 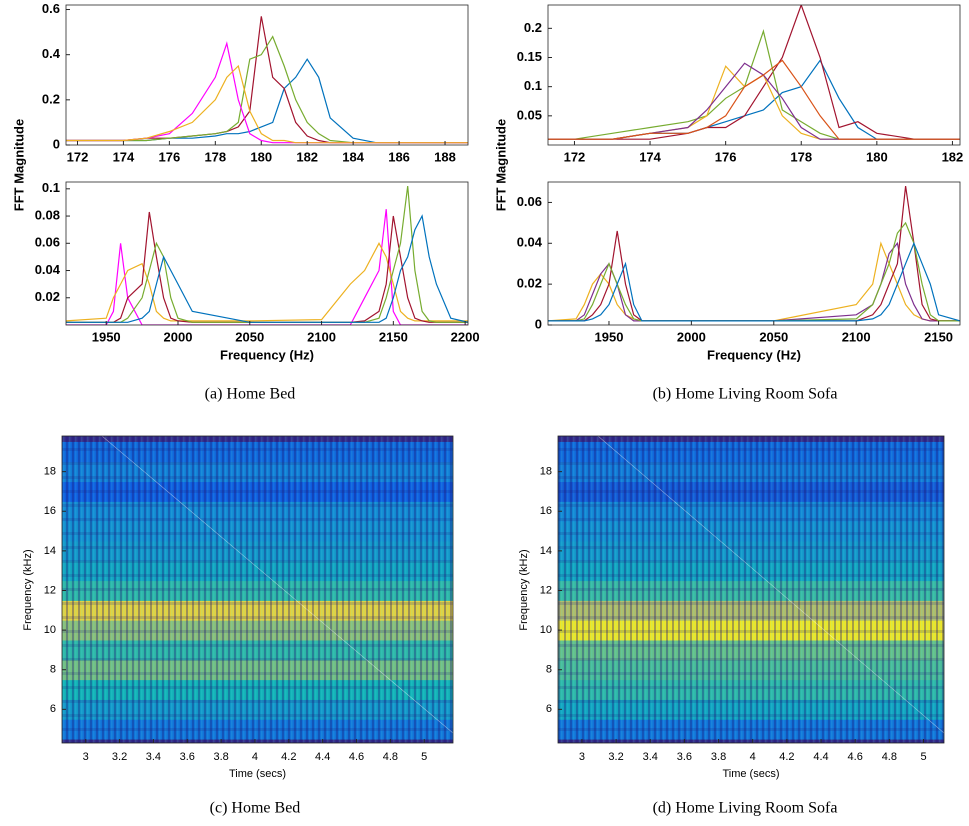 I want to click on x-tick-label: 5, so click(x=424, y=757).